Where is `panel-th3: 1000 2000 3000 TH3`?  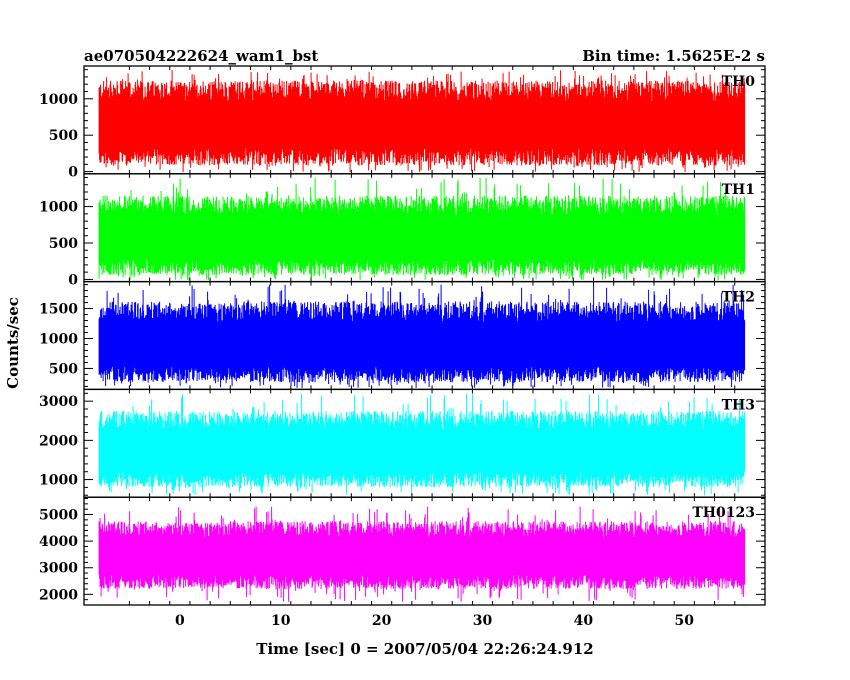
panel-th3: 1000 2000 3000 TH3 is located at coordinates (402, 443).